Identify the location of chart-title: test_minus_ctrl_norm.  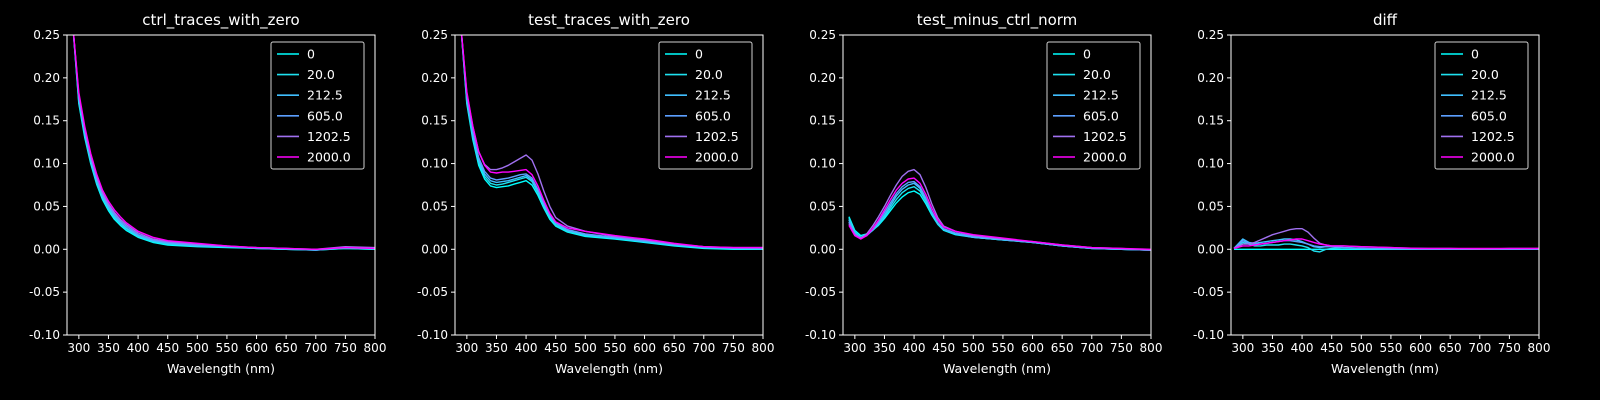
(997, 20).